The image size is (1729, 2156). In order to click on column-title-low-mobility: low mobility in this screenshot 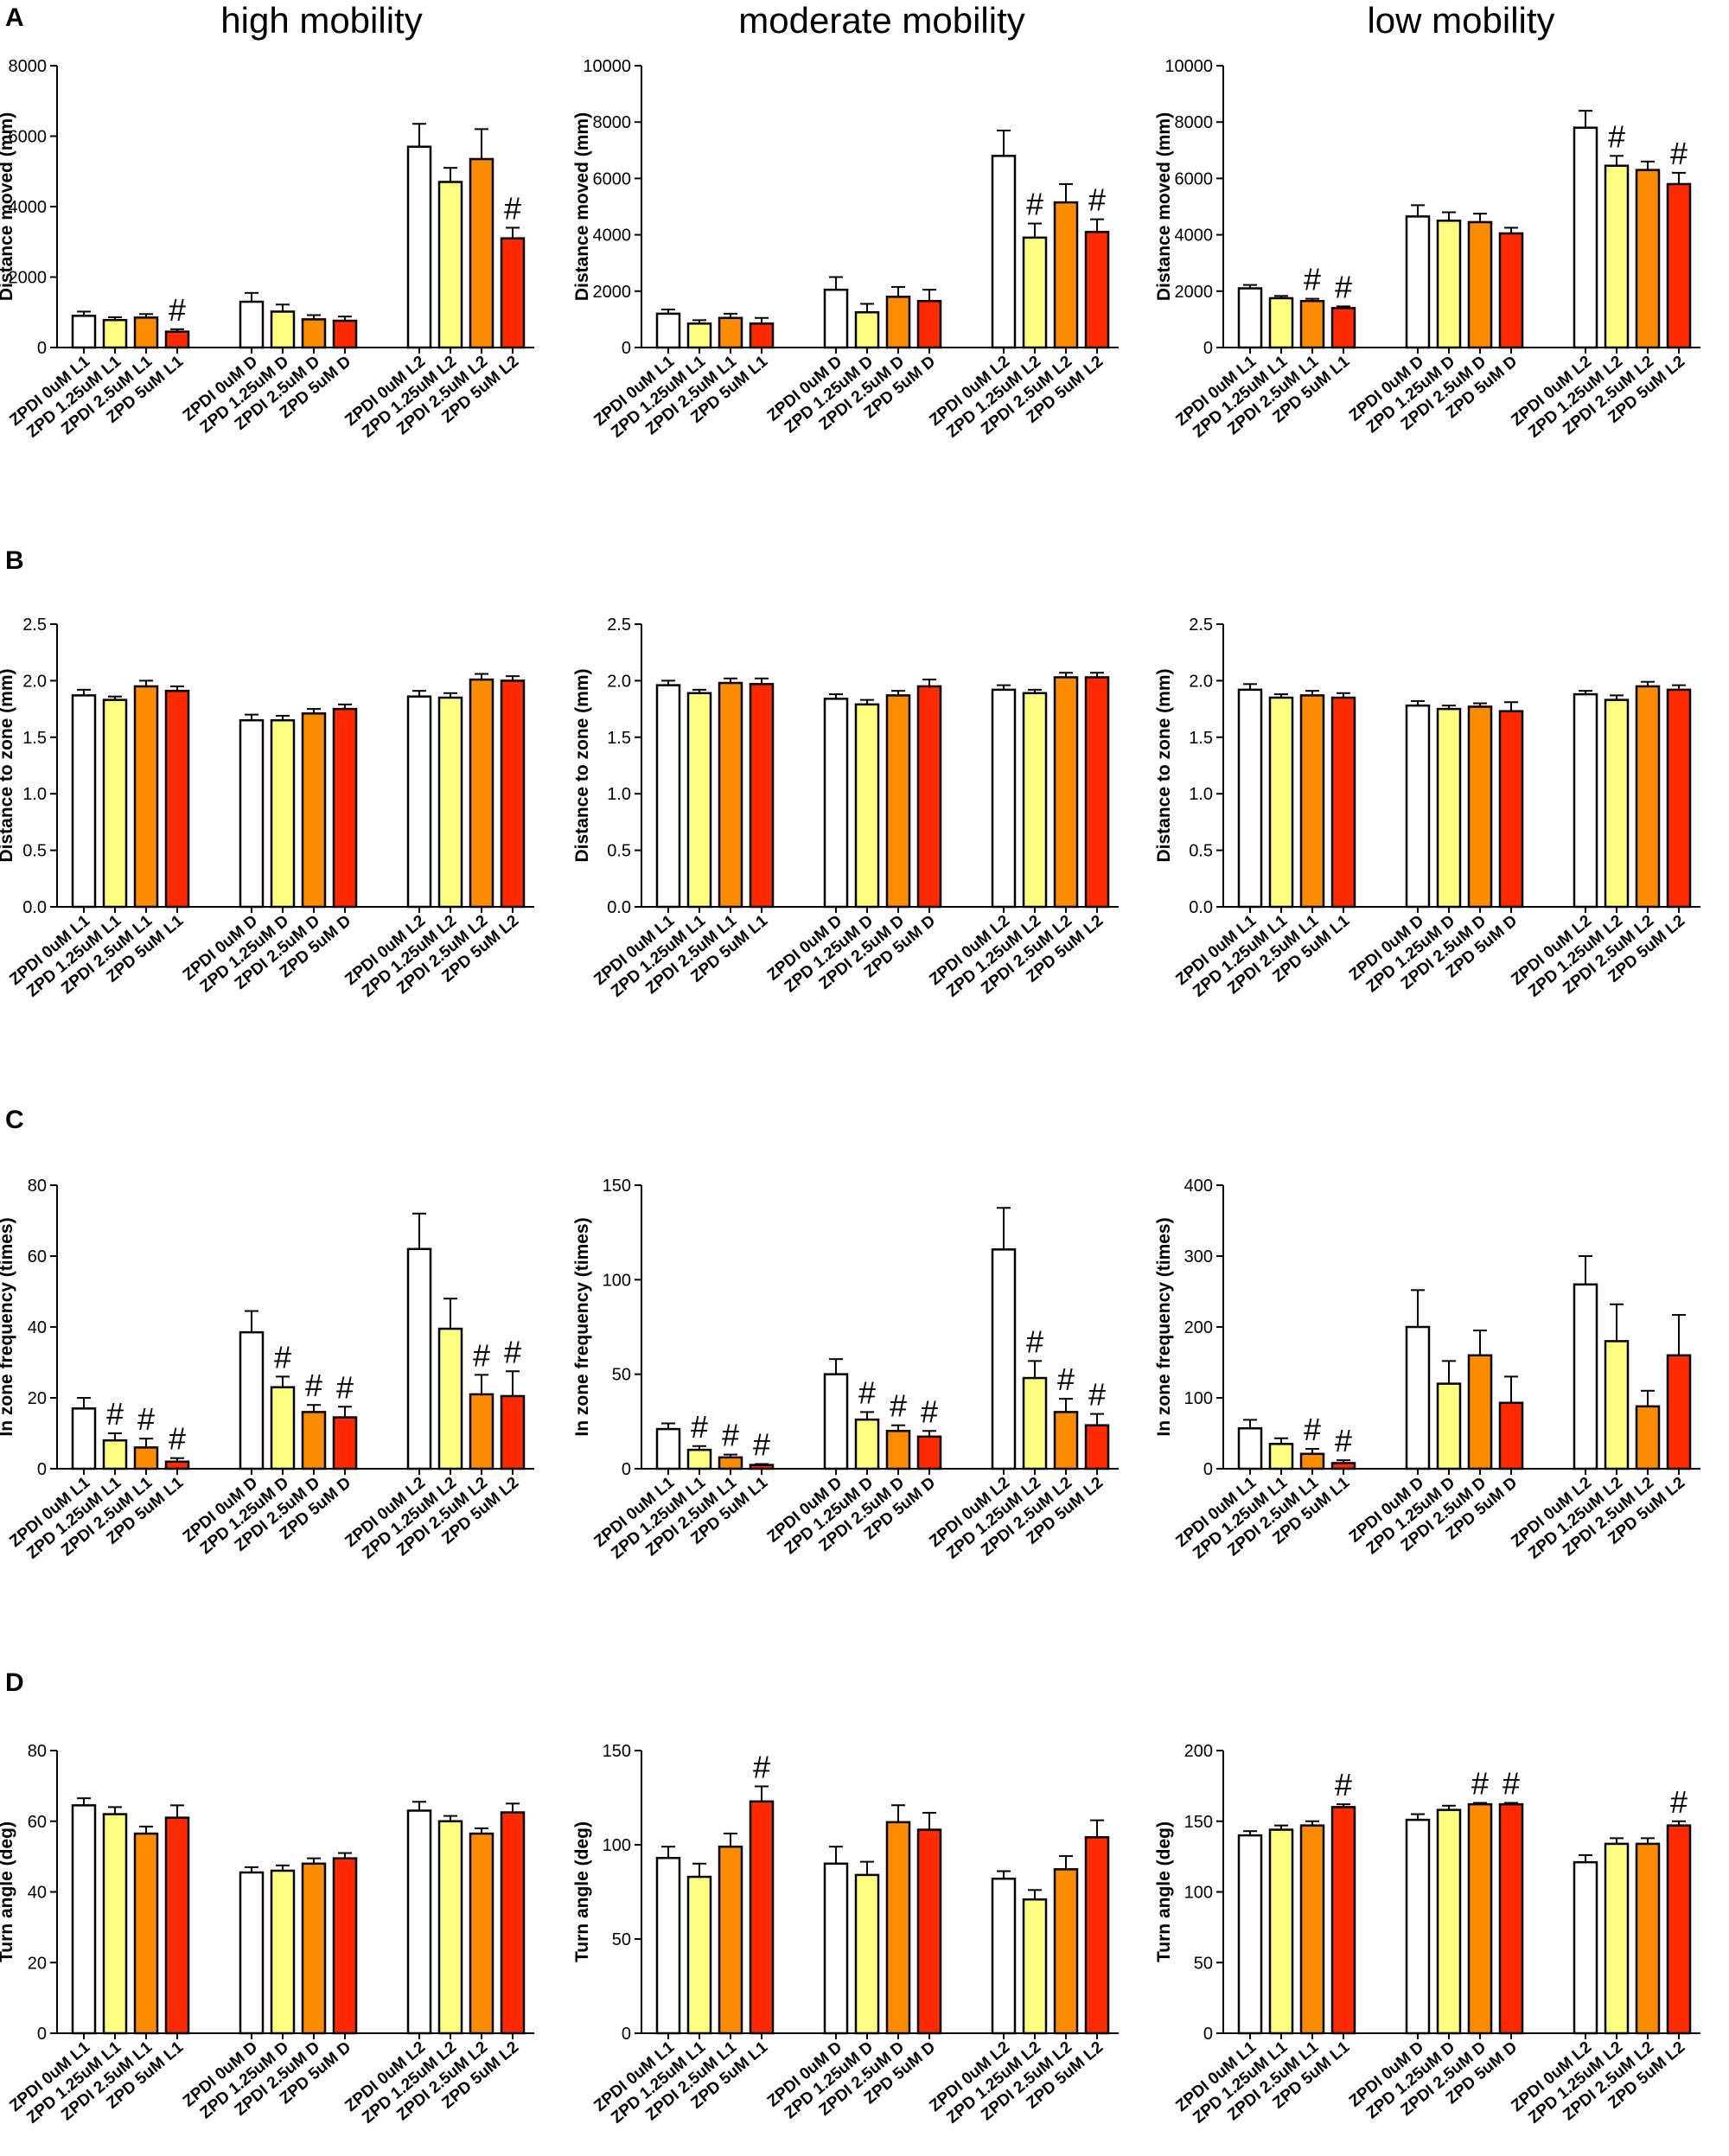, I will do `click(1461, 20)`.